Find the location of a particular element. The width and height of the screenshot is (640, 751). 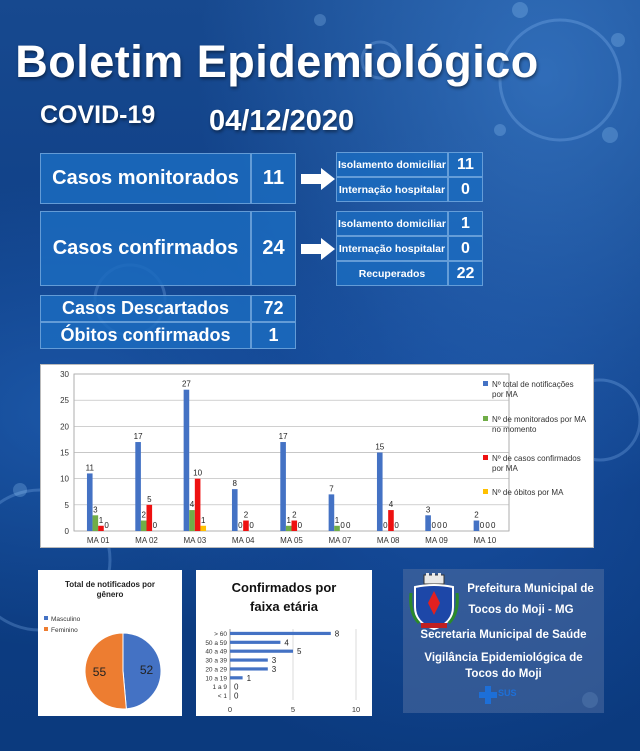

y-tick-label: 15 is located at coordinates (64, 453).